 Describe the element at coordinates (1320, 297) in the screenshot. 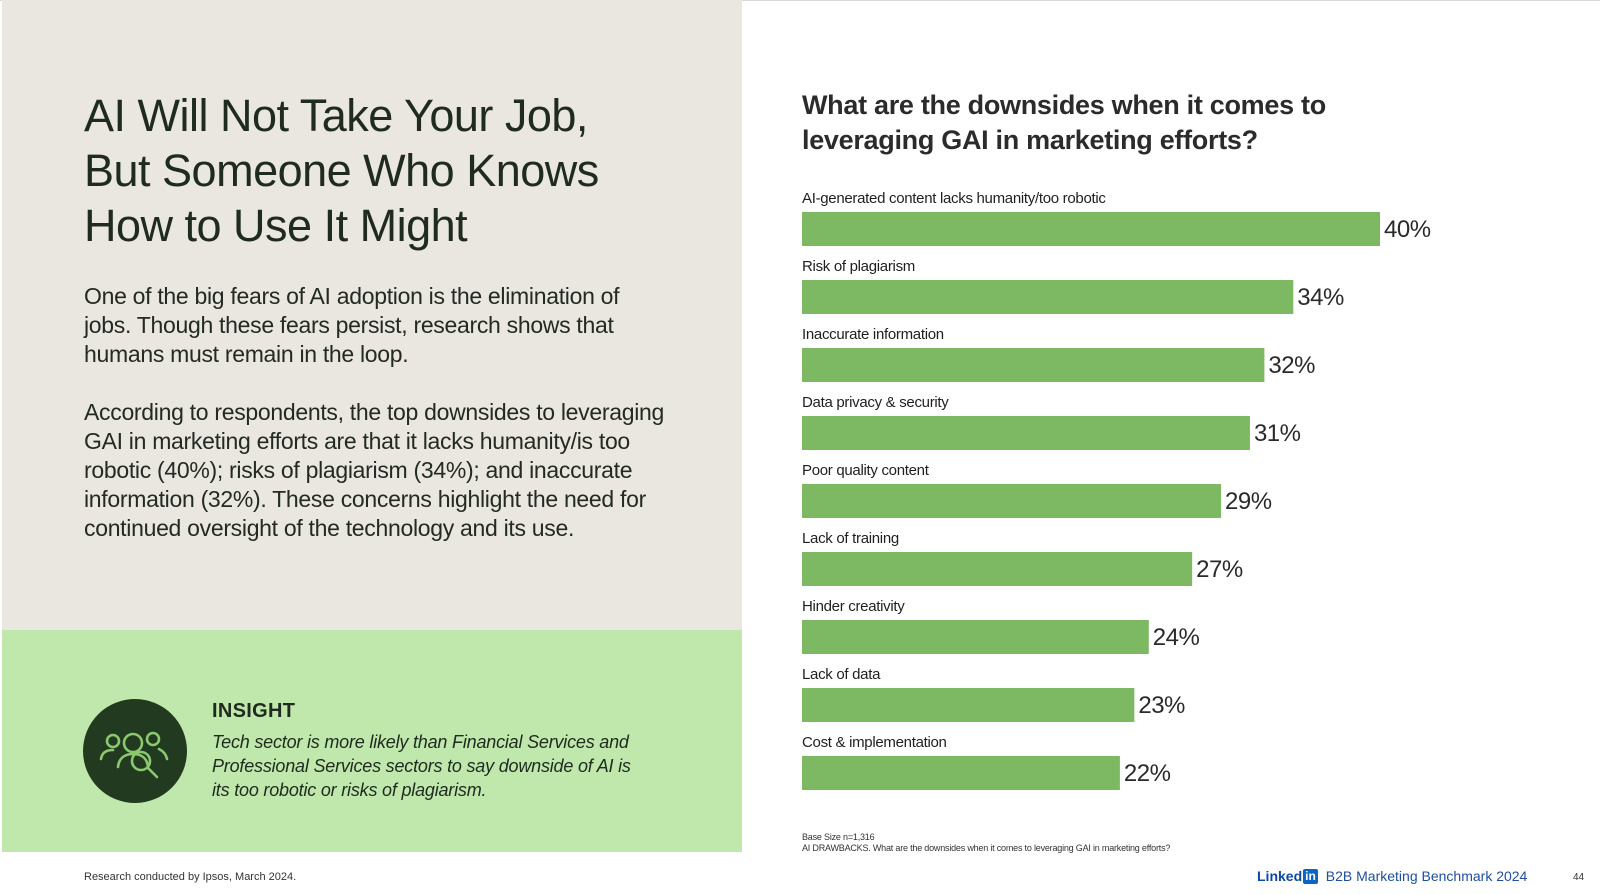

I see `value-label: 34%` at that location.